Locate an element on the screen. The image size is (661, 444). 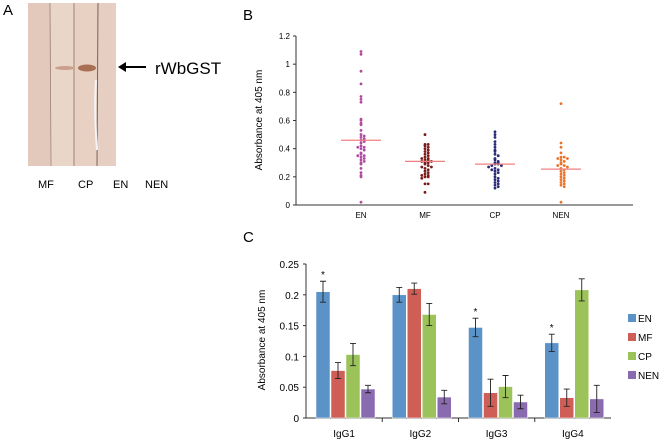
legend-label-en: EN is located at coordinates (645, 319).